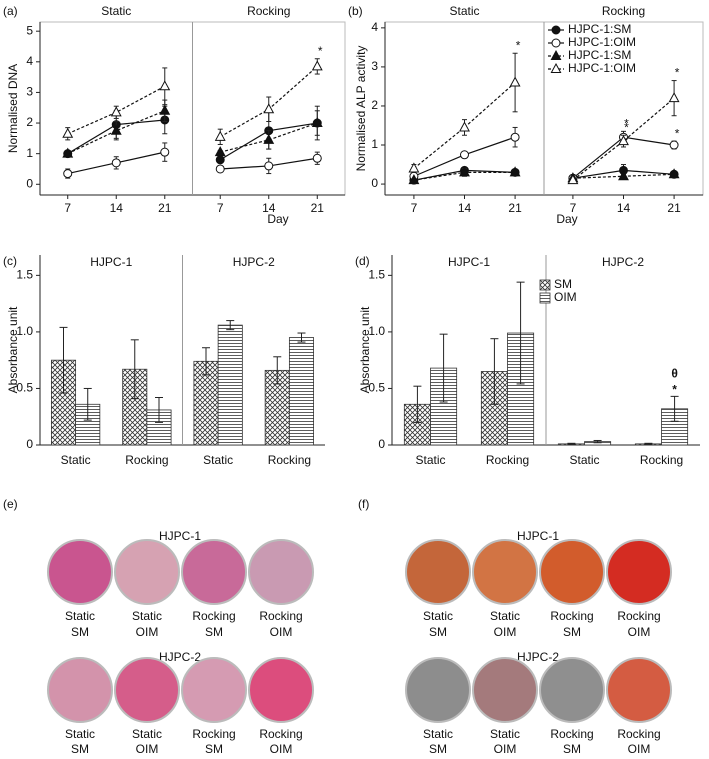 This screenshot has height=759, width=709. I want to click on legend-label: OIM, so click(565, 297).